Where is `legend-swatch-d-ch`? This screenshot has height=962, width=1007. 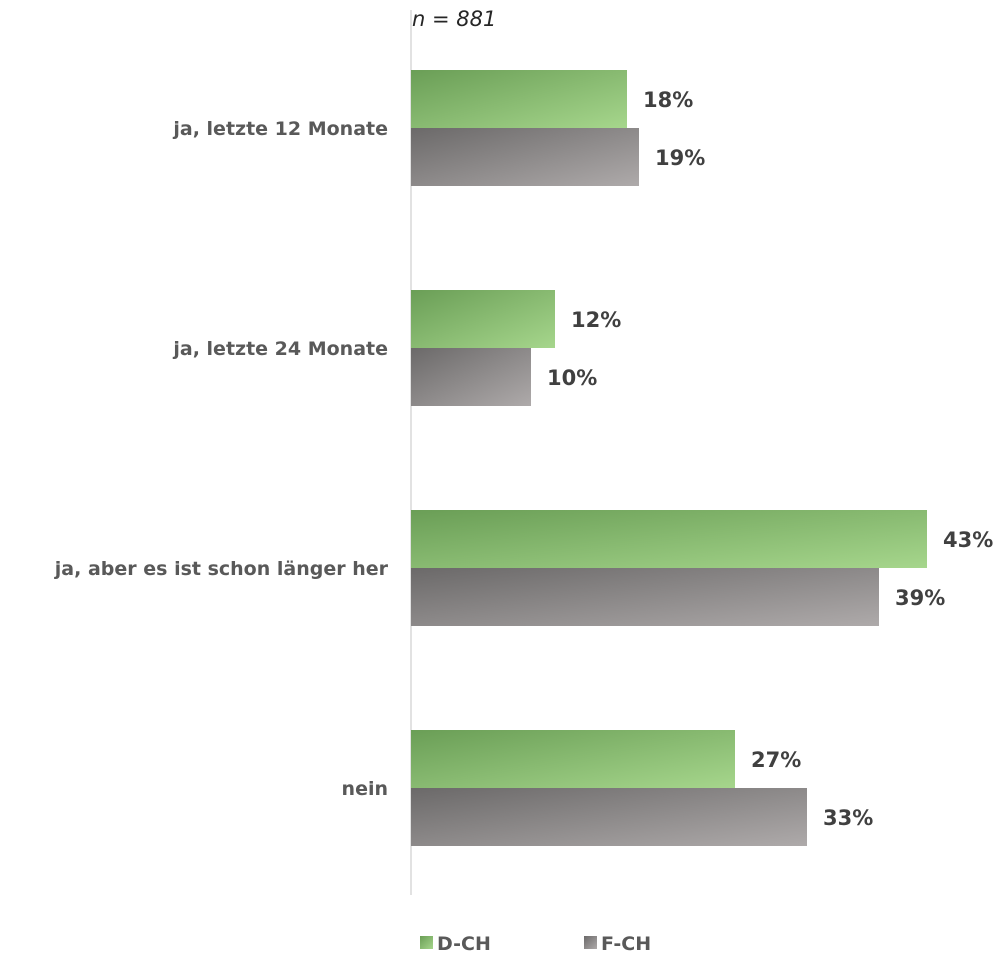 legend-swatch-d-ch is located at coordinates (426, 942).